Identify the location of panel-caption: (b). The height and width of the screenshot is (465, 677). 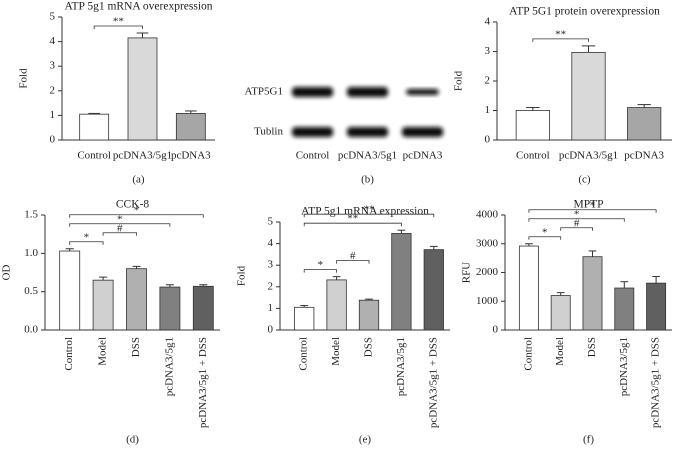
(367, 180).